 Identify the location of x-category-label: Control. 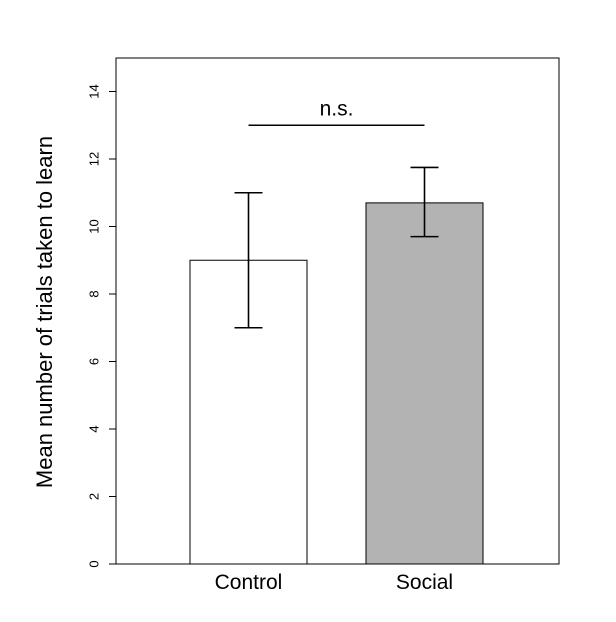
(249, 582).